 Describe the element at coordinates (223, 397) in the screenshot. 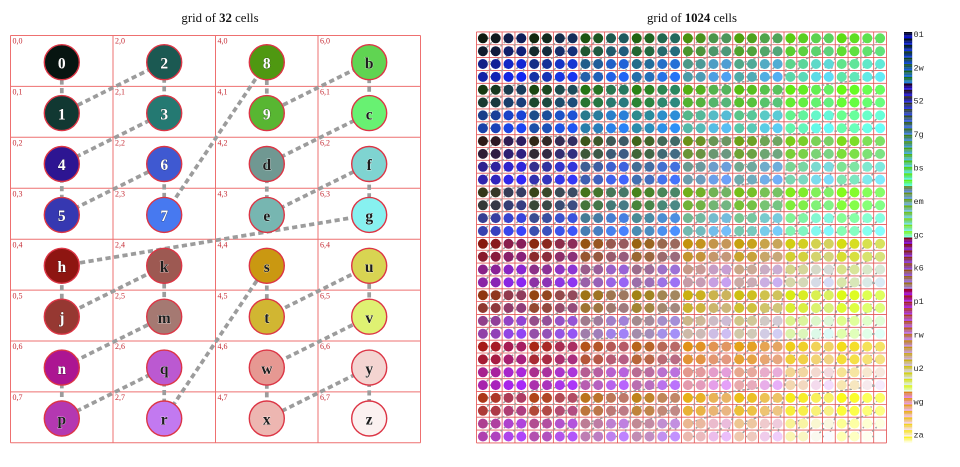

I see `svg-text: 4,7` at that location.